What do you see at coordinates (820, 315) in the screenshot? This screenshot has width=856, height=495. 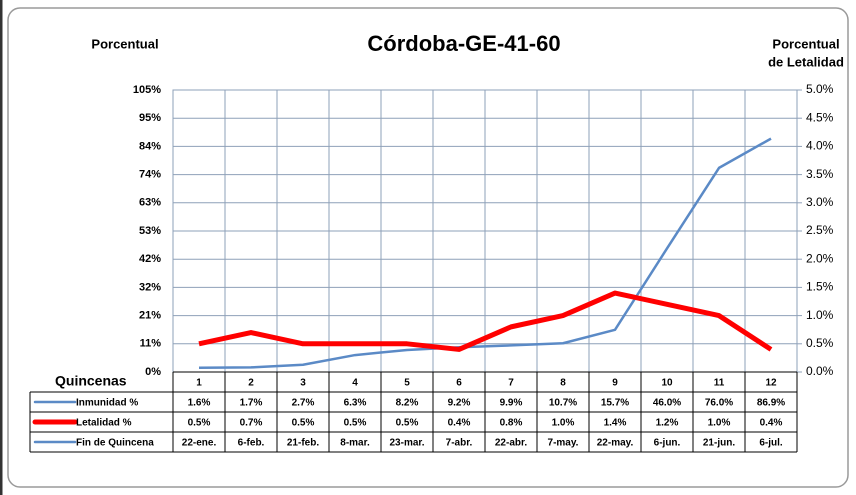 I see `y2-tick-label: 1.0%` at bounding box center [820, 315].